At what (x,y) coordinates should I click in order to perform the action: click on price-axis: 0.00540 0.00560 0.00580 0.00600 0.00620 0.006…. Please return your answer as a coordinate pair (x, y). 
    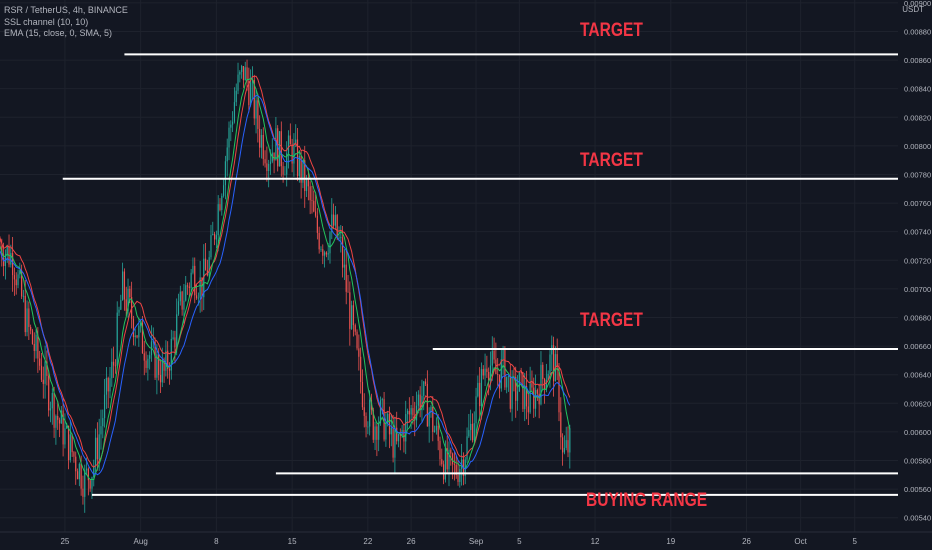
    Looking at the image, I should click on (915, 275).